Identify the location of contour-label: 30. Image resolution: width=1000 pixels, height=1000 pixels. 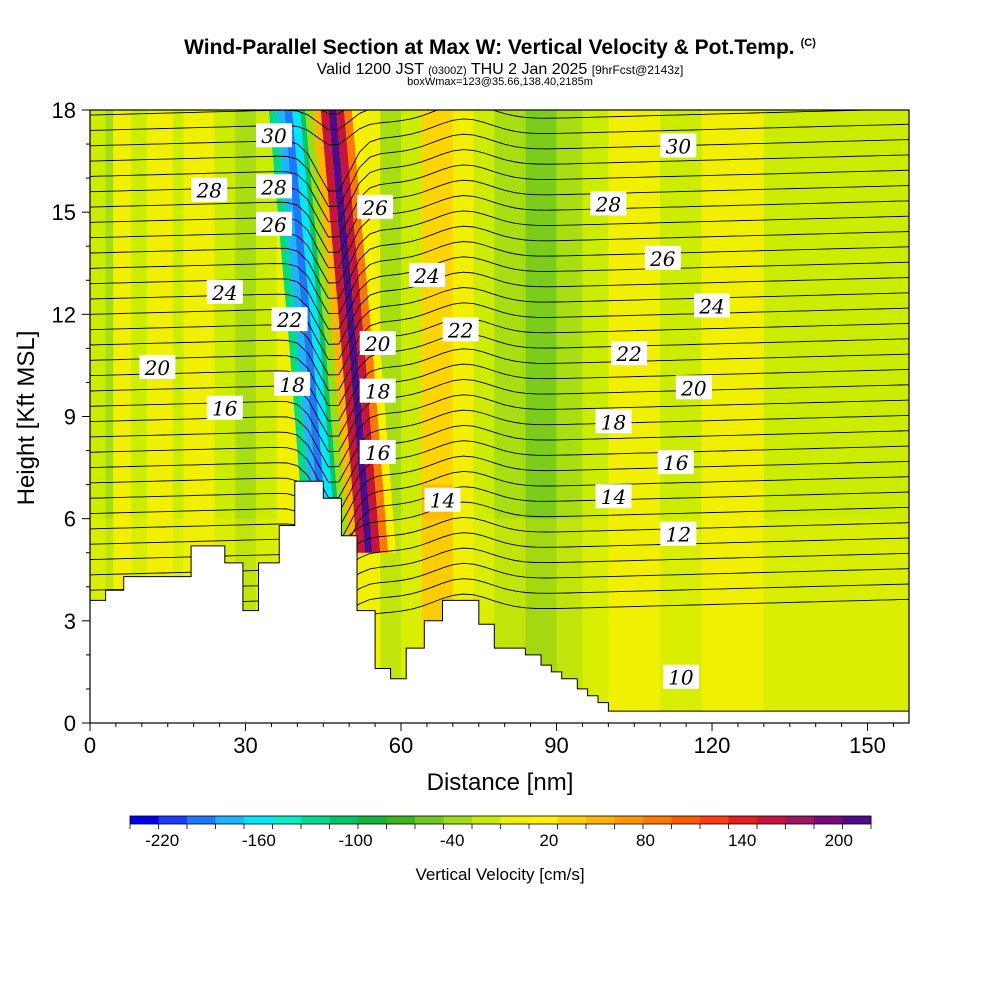
(678, 145).